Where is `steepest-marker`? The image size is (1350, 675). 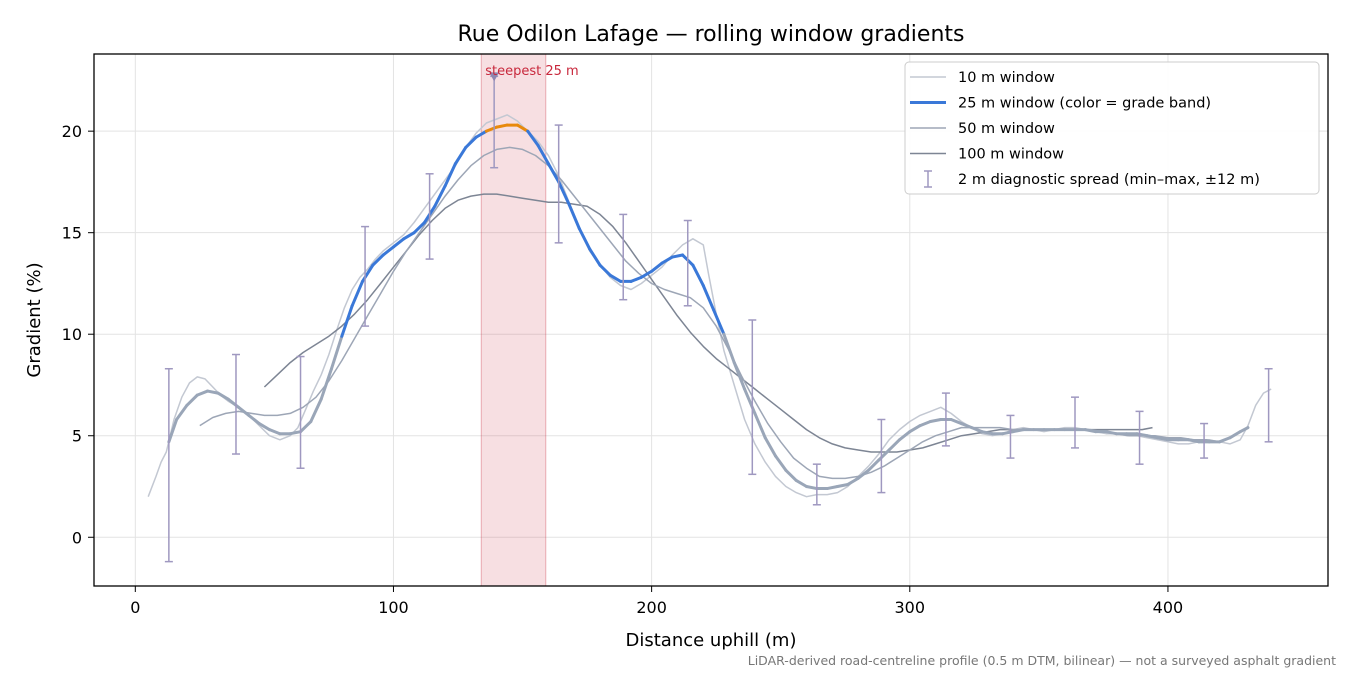
steepest-marker is located at coordinates (494, 77).